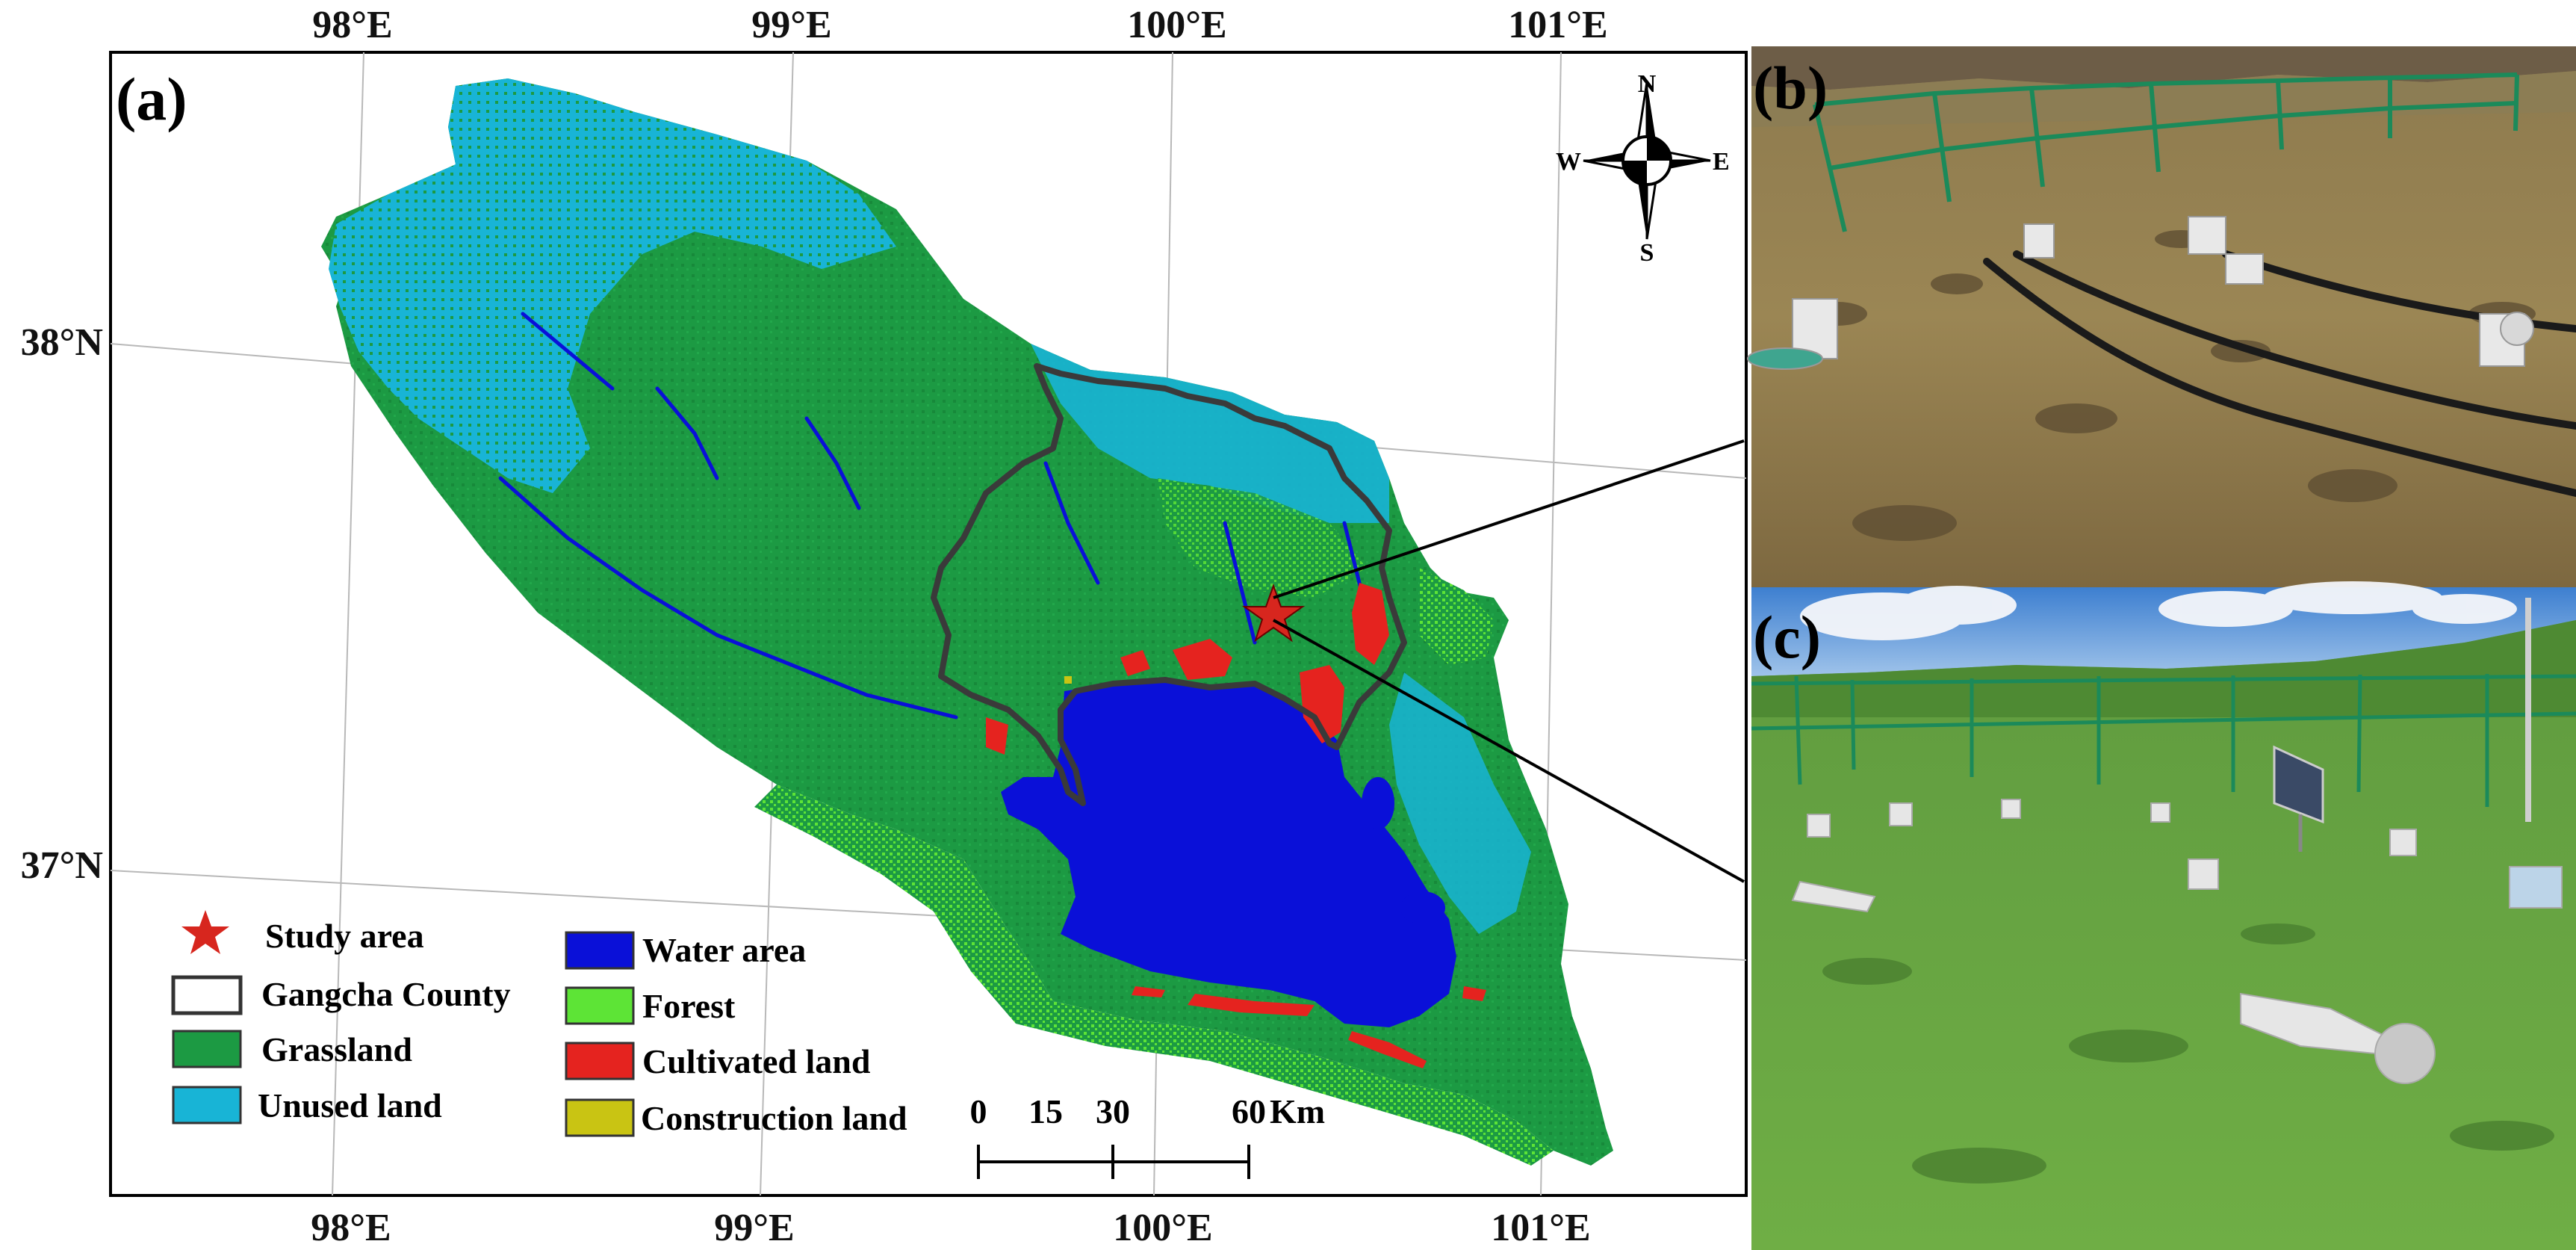 Image resolution: width=2576 pixels, height=1250 pixels. I want to click on lat-37: 37°N, so click(62, 865).